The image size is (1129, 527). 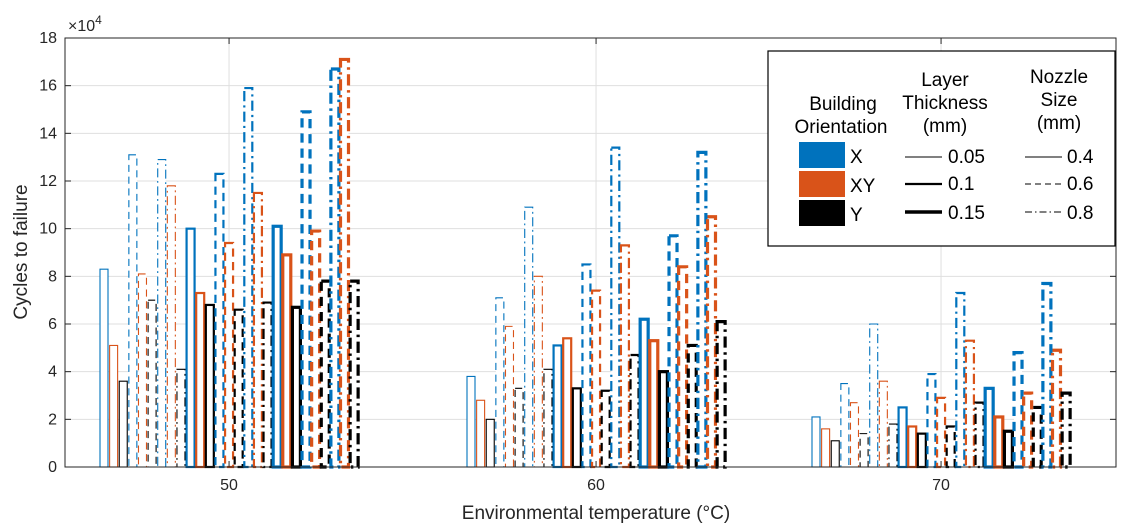 I want to click on bar-x-t0.1-n0.6-cat50, so click(x=219, y=320).